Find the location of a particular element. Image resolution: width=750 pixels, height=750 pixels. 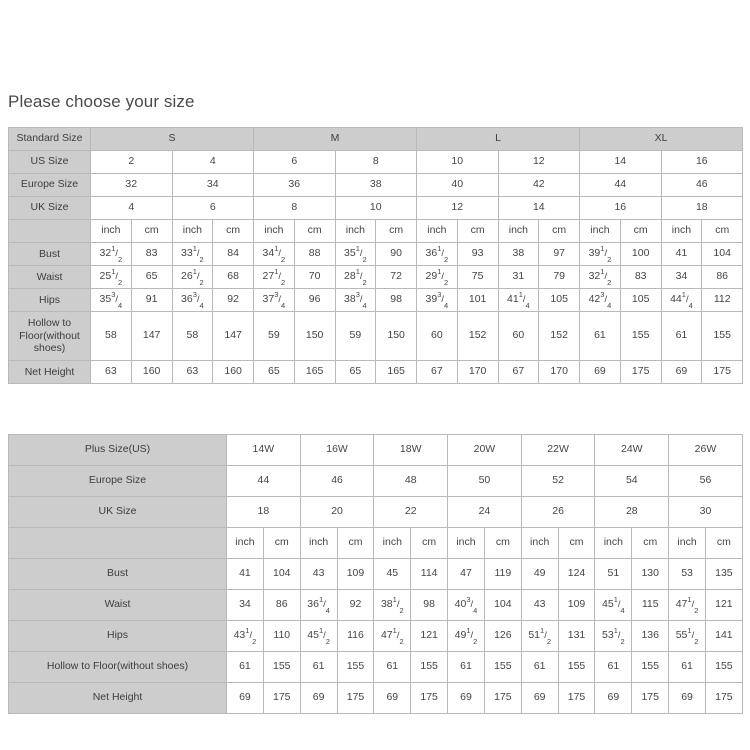

measure-value: 471/2 is located at coordinates (687, 605).